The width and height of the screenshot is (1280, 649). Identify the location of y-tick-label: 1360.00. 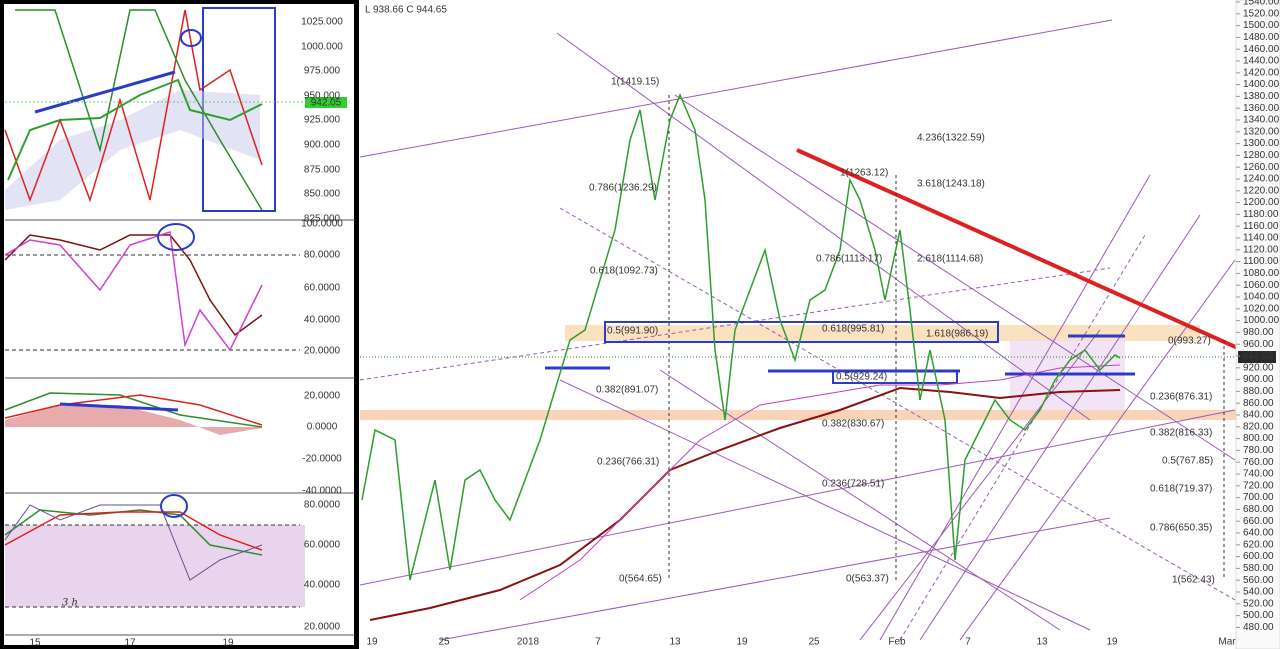
(1261, 108).